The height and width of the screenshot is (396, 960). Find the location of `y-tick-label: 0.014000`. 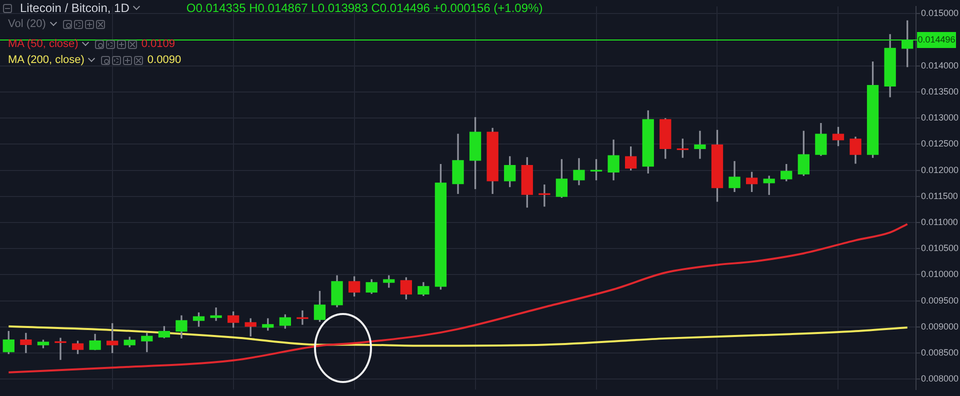

y-tick-label: 0.014000 is located at coordinates (940, 65).